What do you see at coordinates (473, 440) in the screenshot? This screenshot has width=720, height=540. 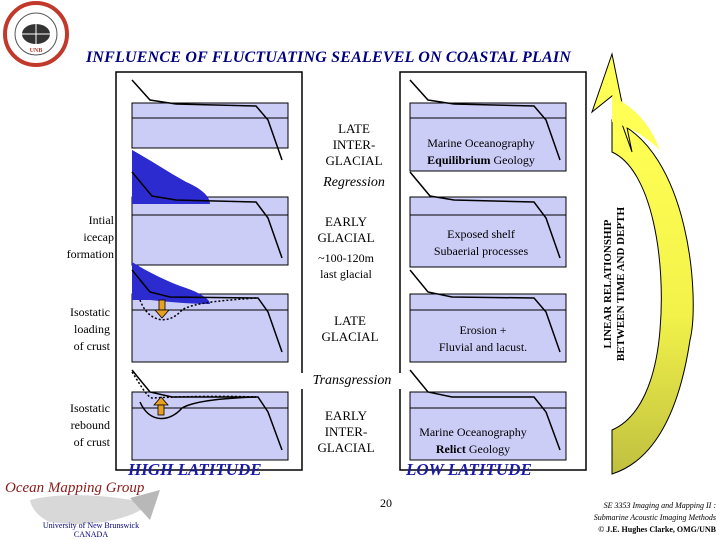 I see `low-box-relict: Marine Oceanography Relict Geology` at bounding box center [473, 440].